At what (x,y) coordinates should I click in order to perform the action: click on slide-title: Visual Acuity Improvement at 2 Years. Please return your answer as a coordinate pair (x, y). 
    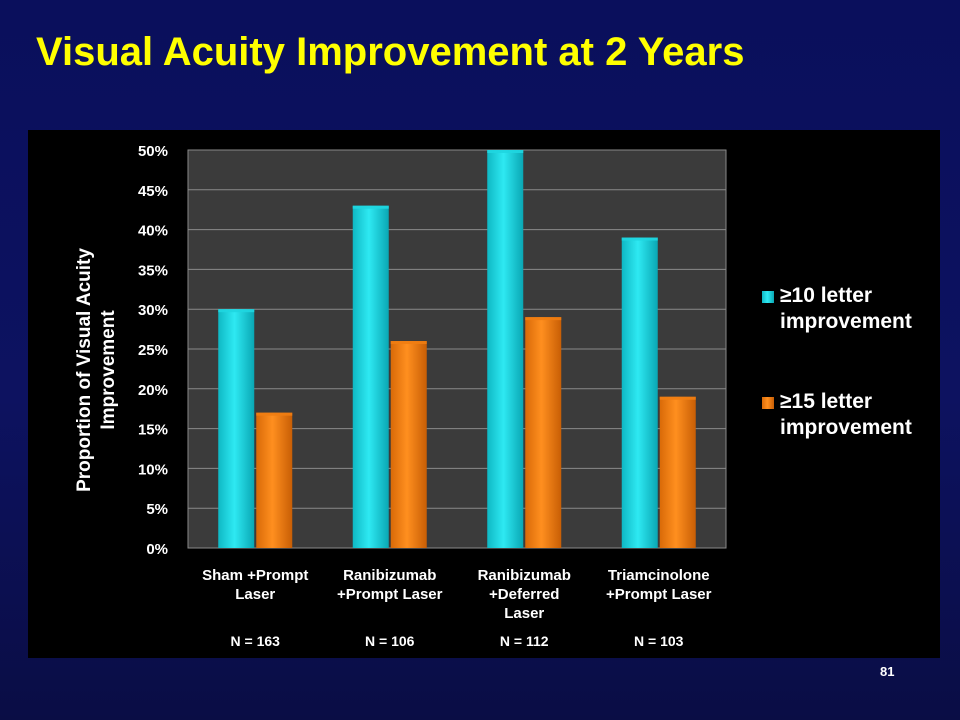
    Looking at the image, I should click on (390, 52).